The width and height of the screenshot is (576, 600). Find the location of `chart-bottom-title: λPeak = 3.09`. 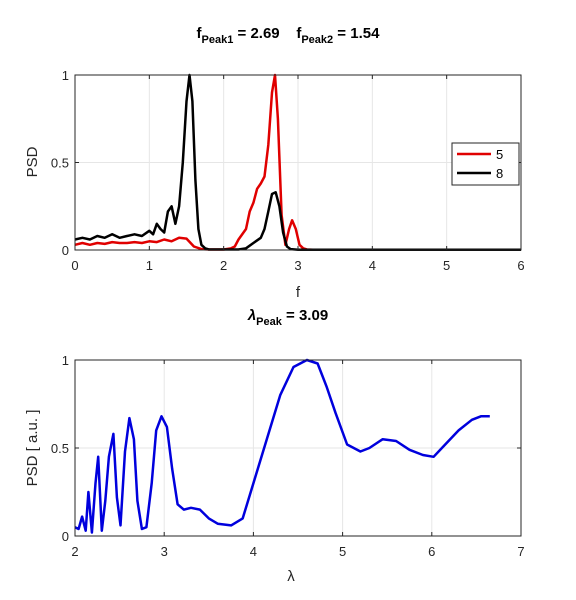

chart-bottom-title: λPeak = 3.09 is located at coordinates (287, 317).